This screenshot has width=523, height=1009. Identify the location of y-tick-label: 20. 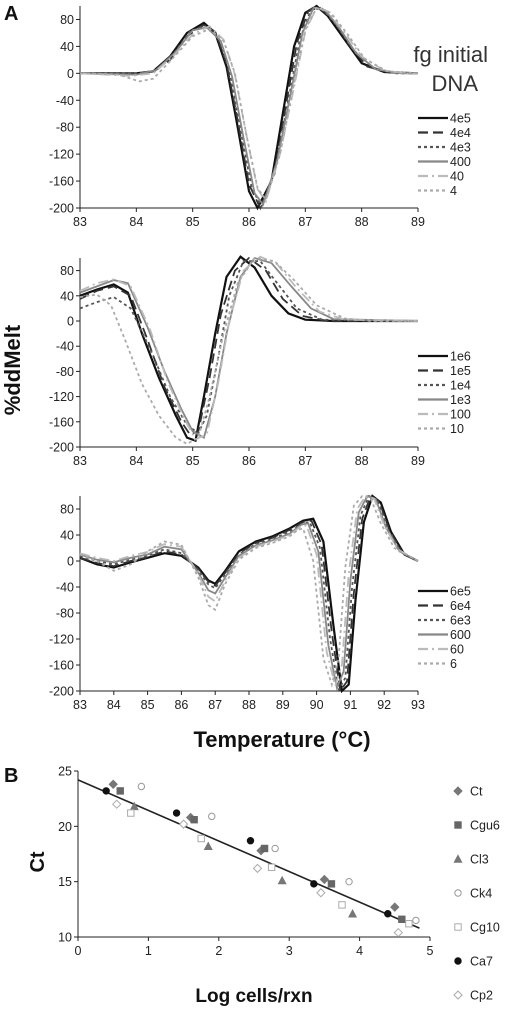
(65, 827).